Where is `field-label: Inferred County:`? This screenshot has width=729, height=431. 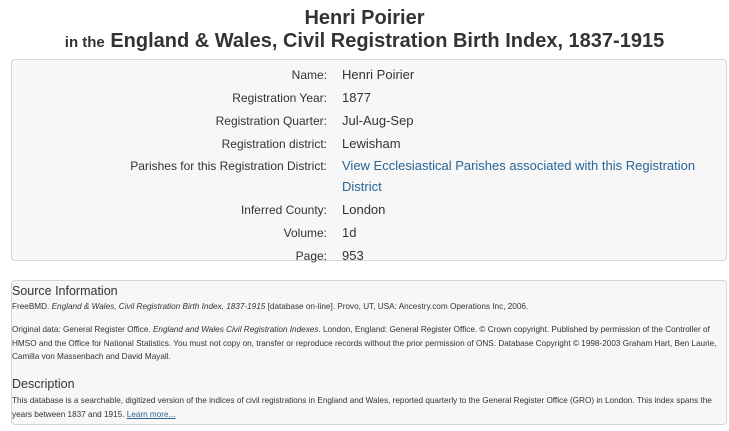 field-label: Inferred County: is located at coordinates (283, 210).